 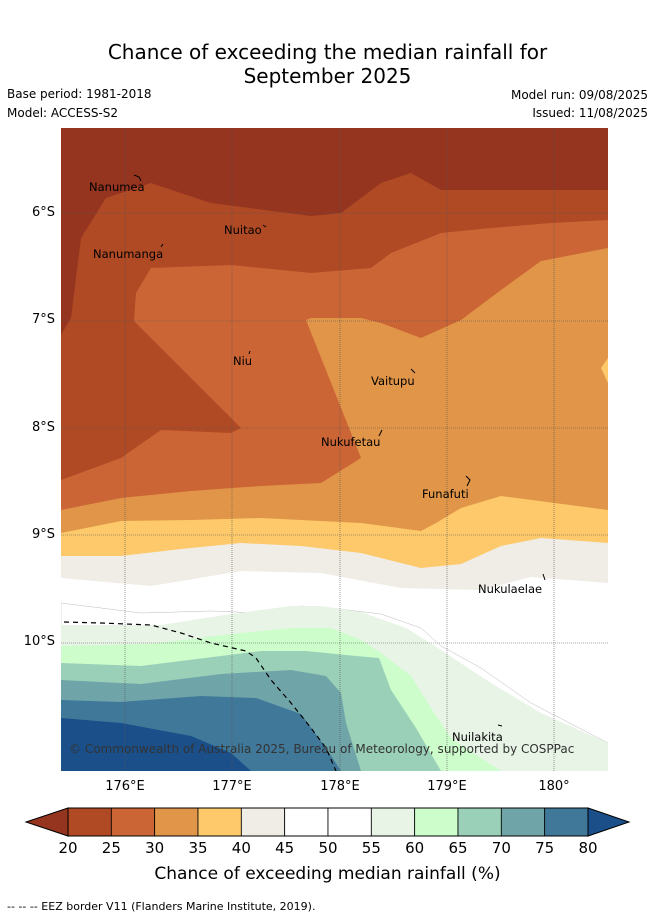 What do you see at coordinates (328, 848) in the screenshot?
I see `colorbar-tick-50: 50` at bounding box center [328, 848].